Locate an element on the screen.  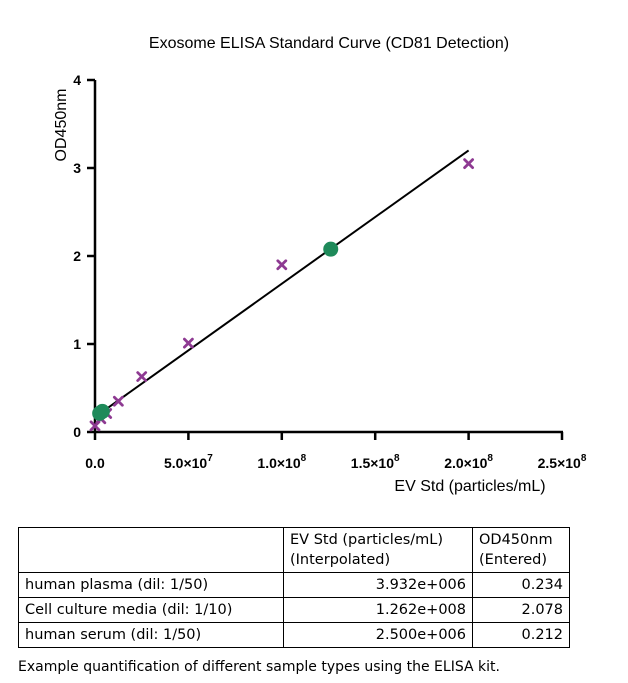
cell-ev-std: 3.932e+006 is located at coordinates (378, 585).